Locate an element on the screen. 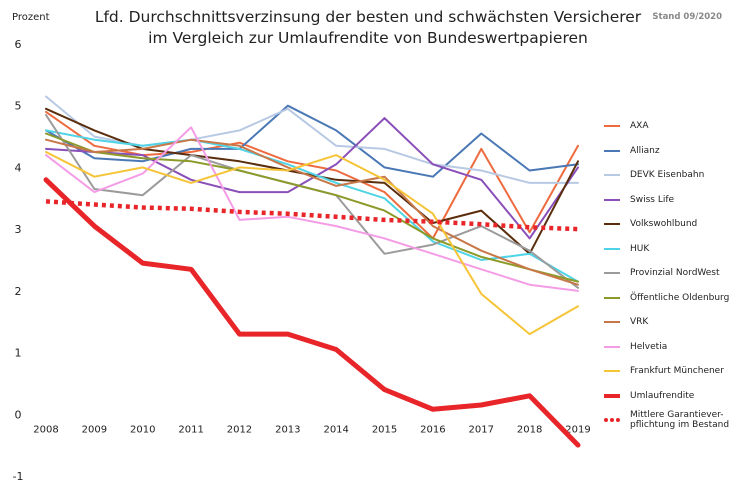 The image size is (736, 500). legend-label: Öffentliche Oldenburg is located at coordinates (680, 297).